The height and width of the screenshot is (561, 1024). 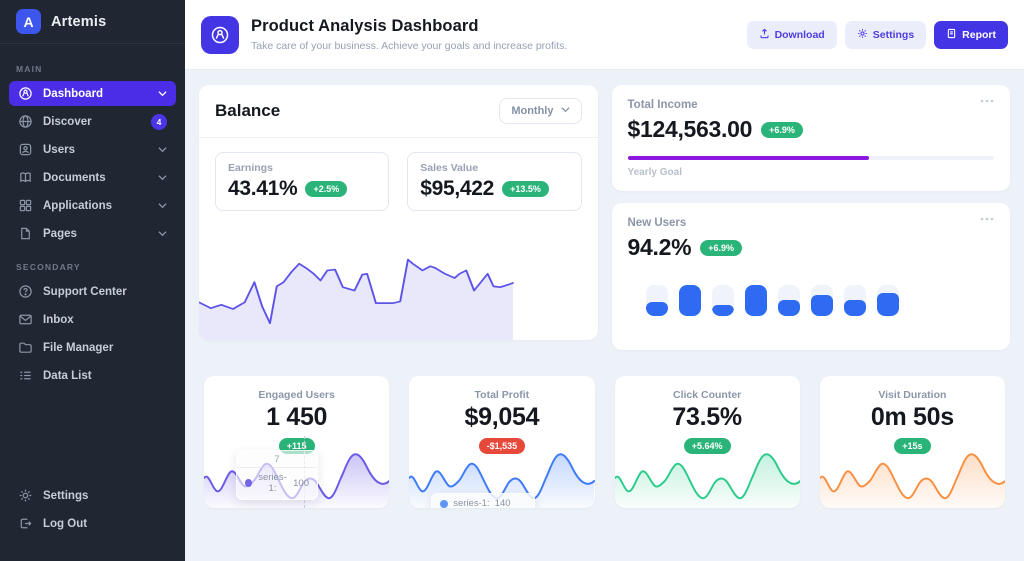 I want to click on report-button-label: Report, so click(x=979, y=34).